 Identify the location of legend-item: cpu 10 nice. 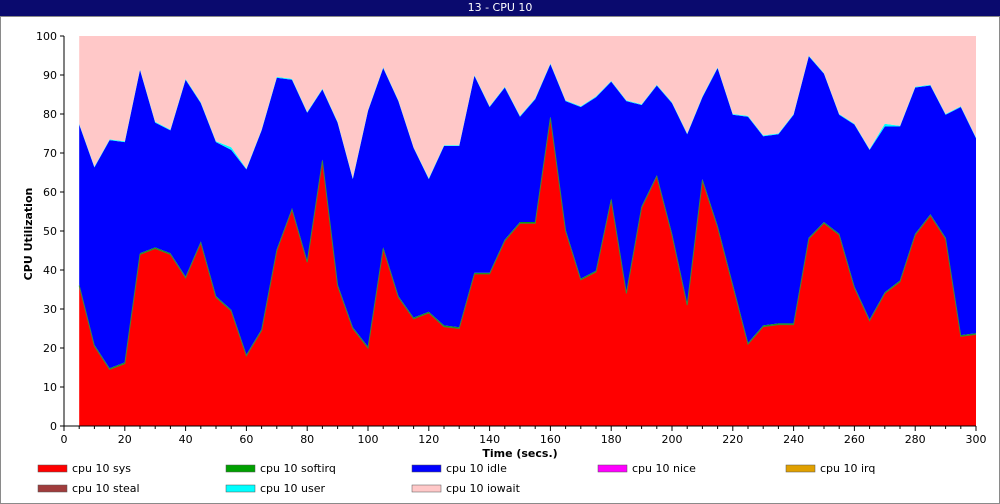
(646, 468).